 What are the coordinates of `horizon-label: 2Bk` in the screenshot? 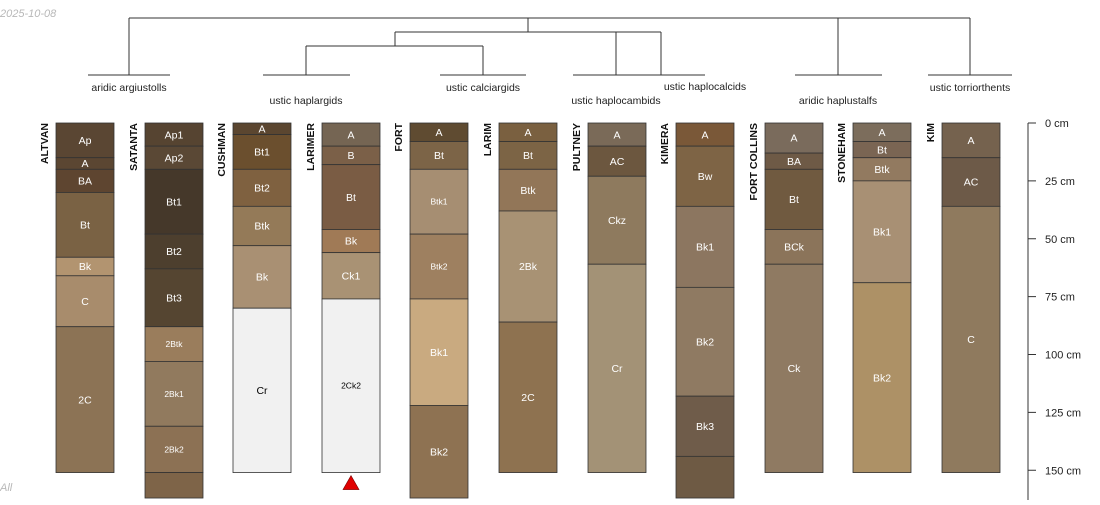 It's located at (528, 267).